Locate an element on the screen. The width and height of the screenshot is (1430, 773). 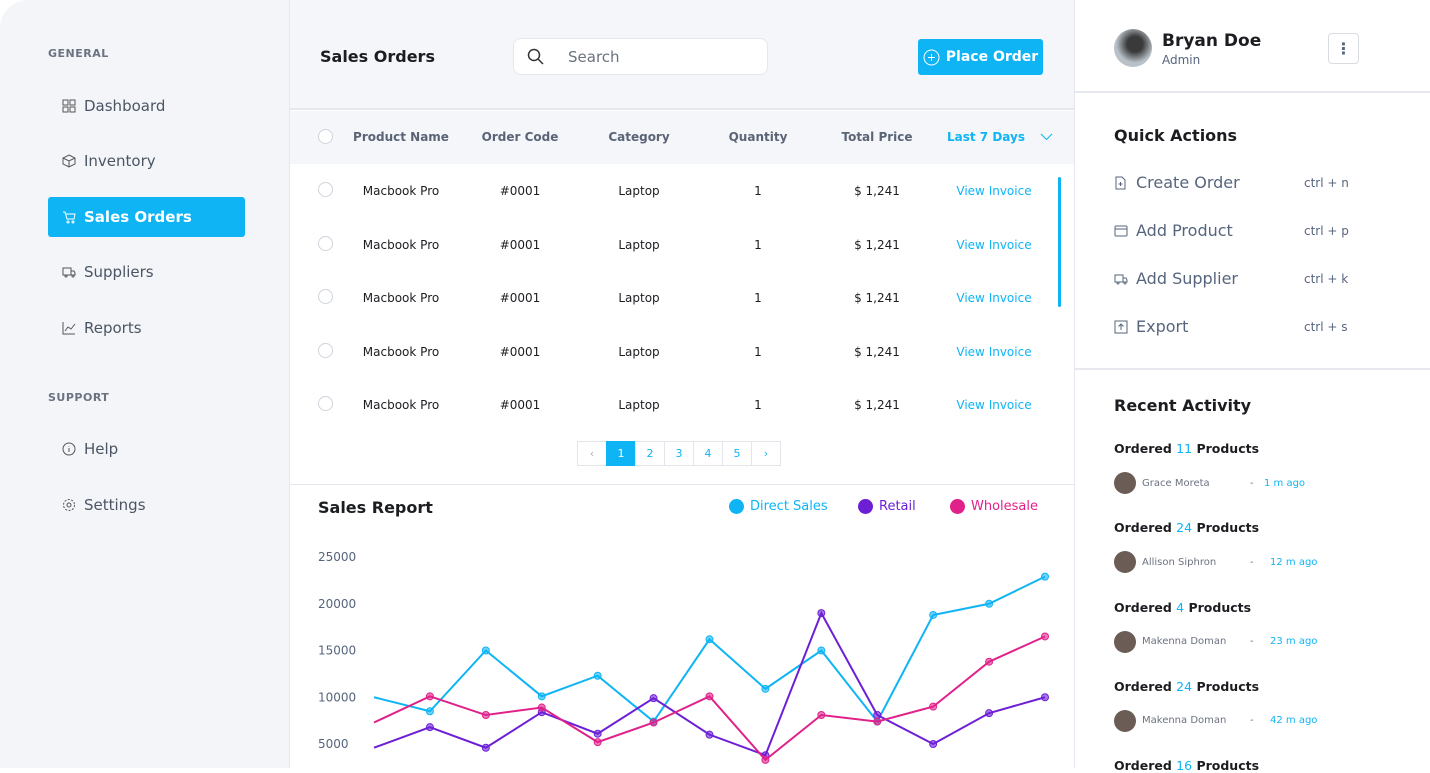
quantity: 1 is located at coordinates (758, 405).